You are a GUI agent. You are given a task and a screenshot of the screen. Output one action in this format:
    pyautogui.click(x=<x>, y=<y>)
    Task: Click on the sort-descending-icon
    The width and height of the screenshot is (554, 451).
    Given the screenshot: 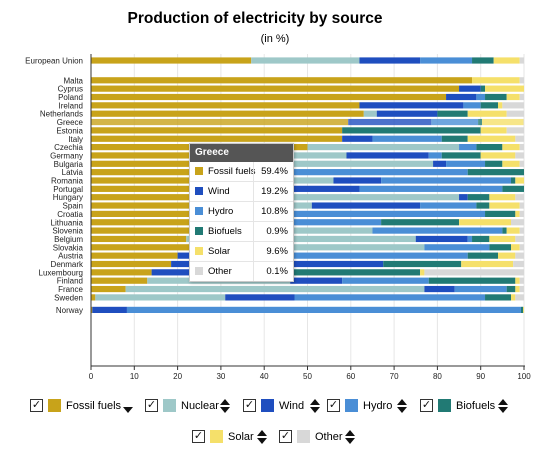 What is the action you would take?
    pyautogui.click(x=128, y=406)
    